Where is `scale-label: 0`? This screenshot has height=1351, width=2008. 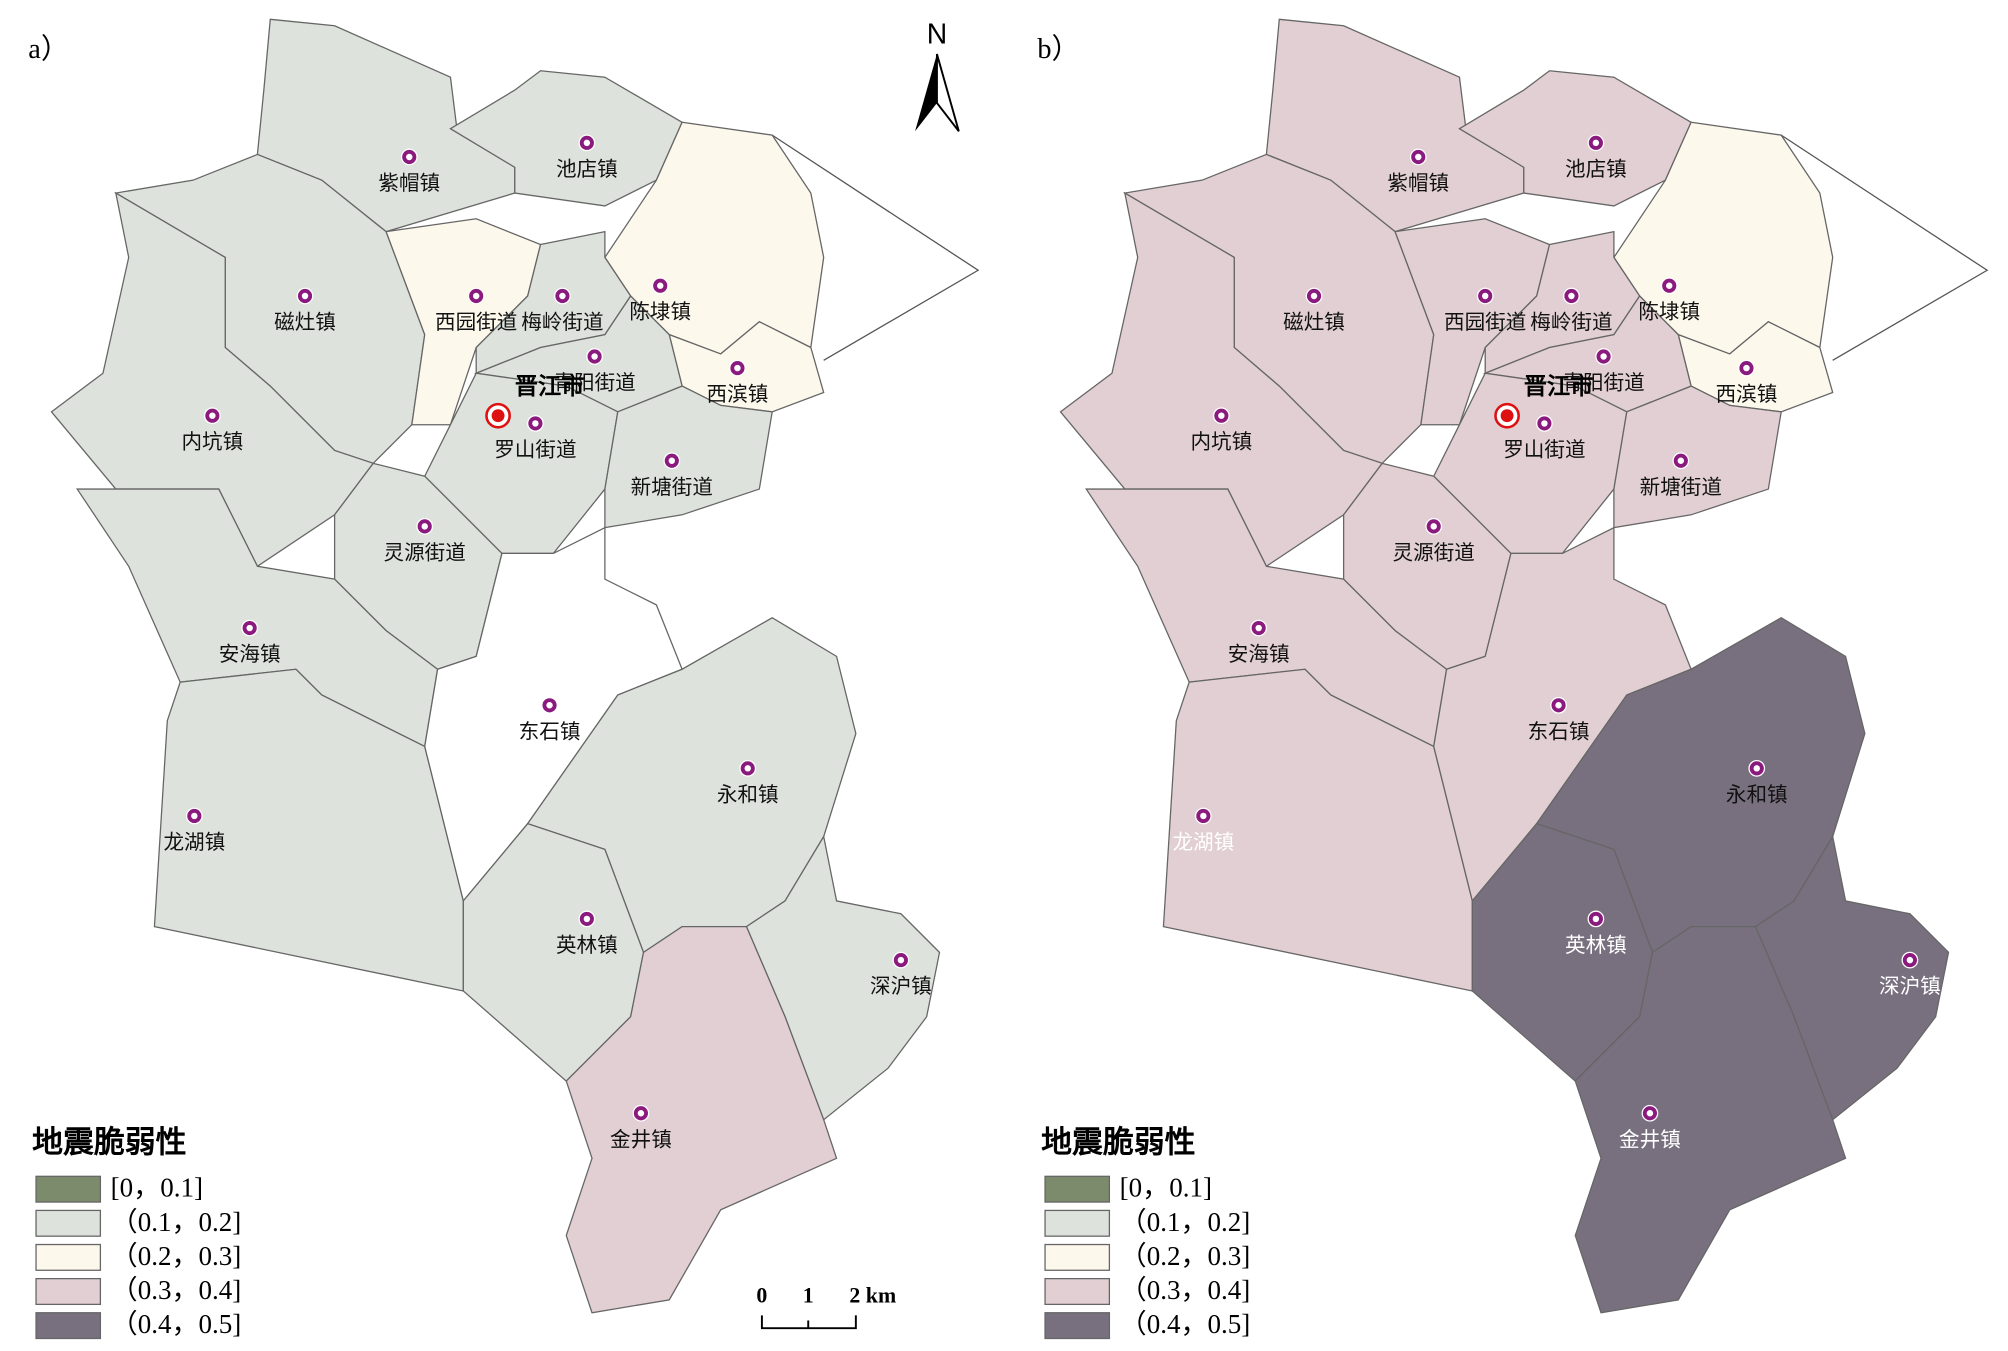 scale-label: 0 is located at coordinates (761, 1295).